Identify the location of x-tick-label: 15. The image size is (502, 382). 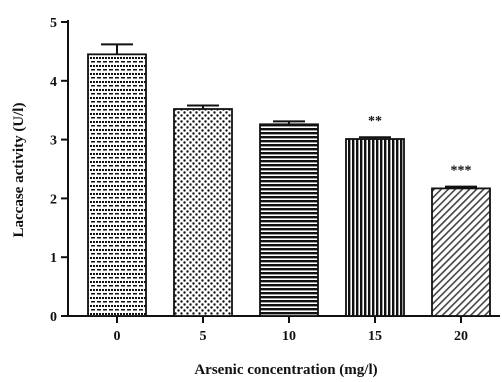
(375, 336).